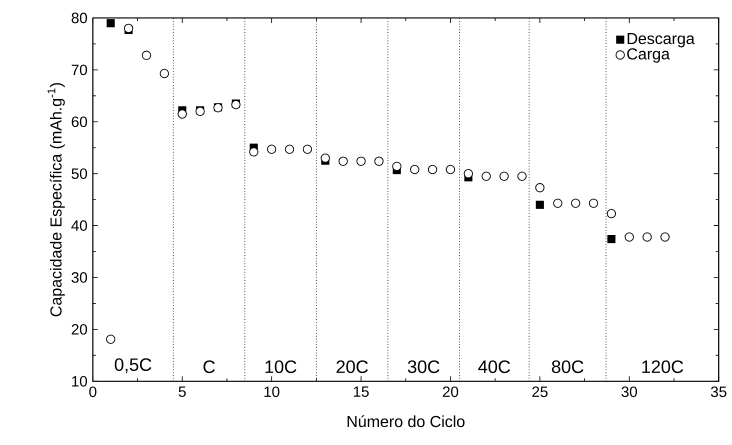 This screenshot has width=732, height=445. I want to click on y-tick-label: 40, so click(79, 225).